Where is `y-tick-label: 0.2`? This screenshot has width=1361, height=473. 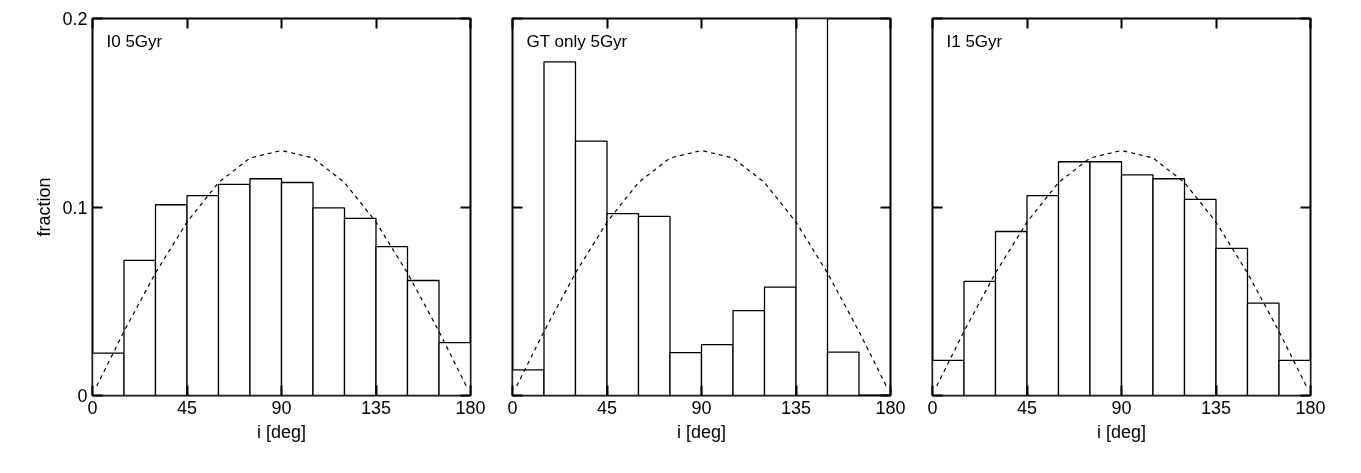
y-tick-label: 0.2 is located at coordinates (75, 19).